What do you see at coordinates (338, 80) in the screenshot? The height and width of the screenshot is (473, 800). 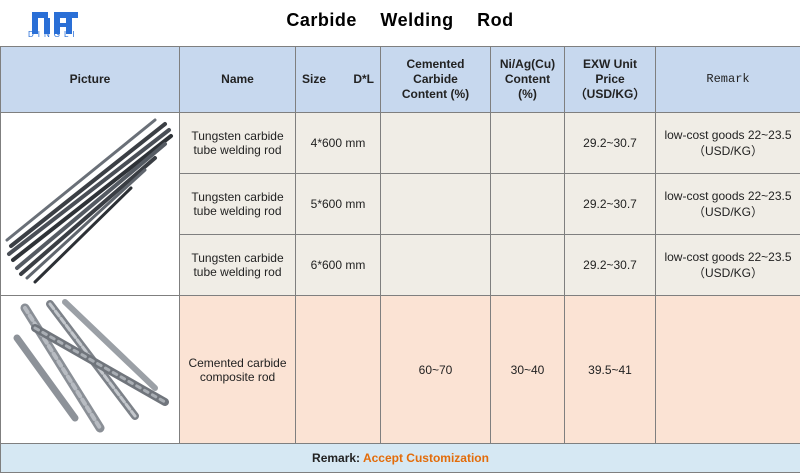 I see `header-size: Size D*L` at bounding box center [338, 80].